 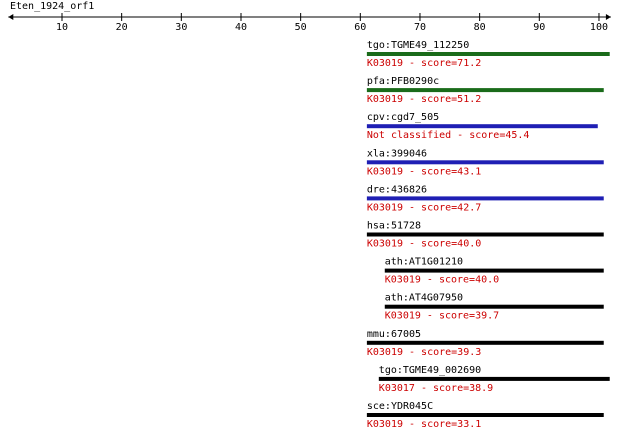 What do you see at coordinates (424, 262) in the screenshot?
I see `hit-label: ath:AT1G01210` at bounding box center [424, 262].